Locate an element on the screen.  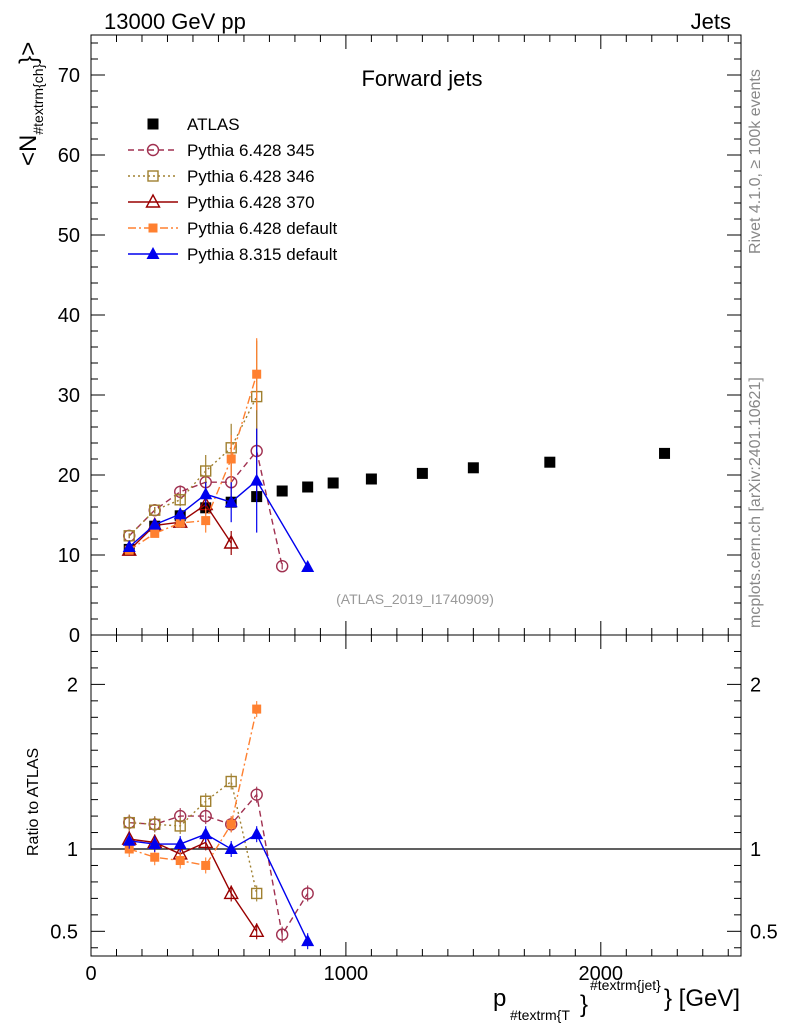
x-axis-label-base: p is located at coordinates (499, 998).